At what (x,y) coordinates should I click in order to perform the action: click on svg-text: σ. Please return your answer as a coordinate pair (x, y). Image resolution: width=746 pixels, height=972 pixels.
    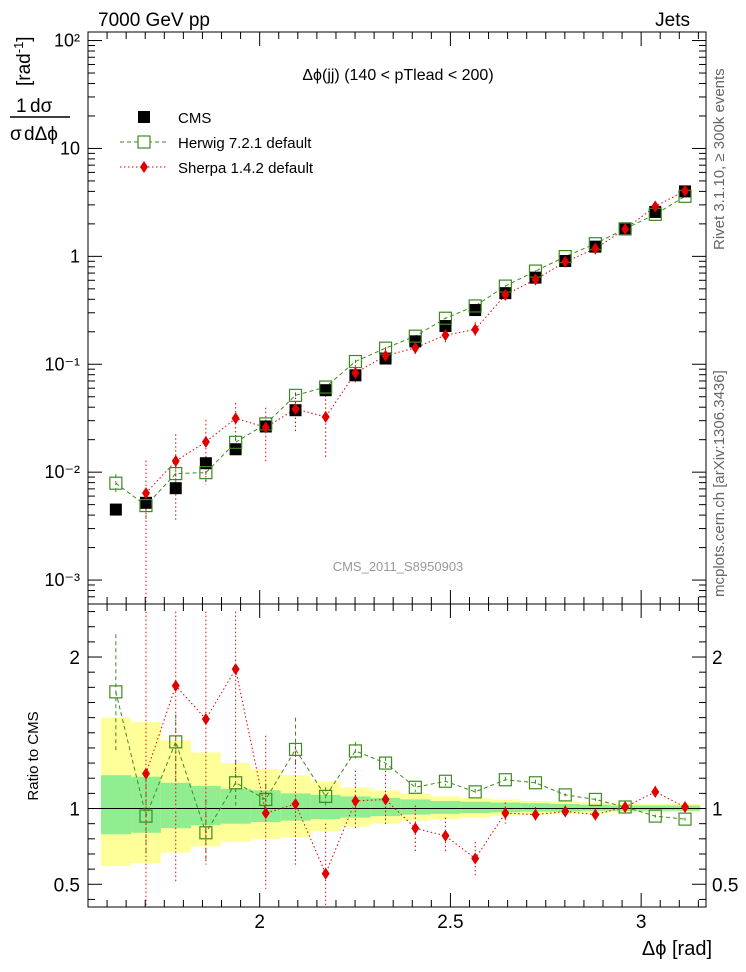
    Looking at the image, I should click on (16, 134).